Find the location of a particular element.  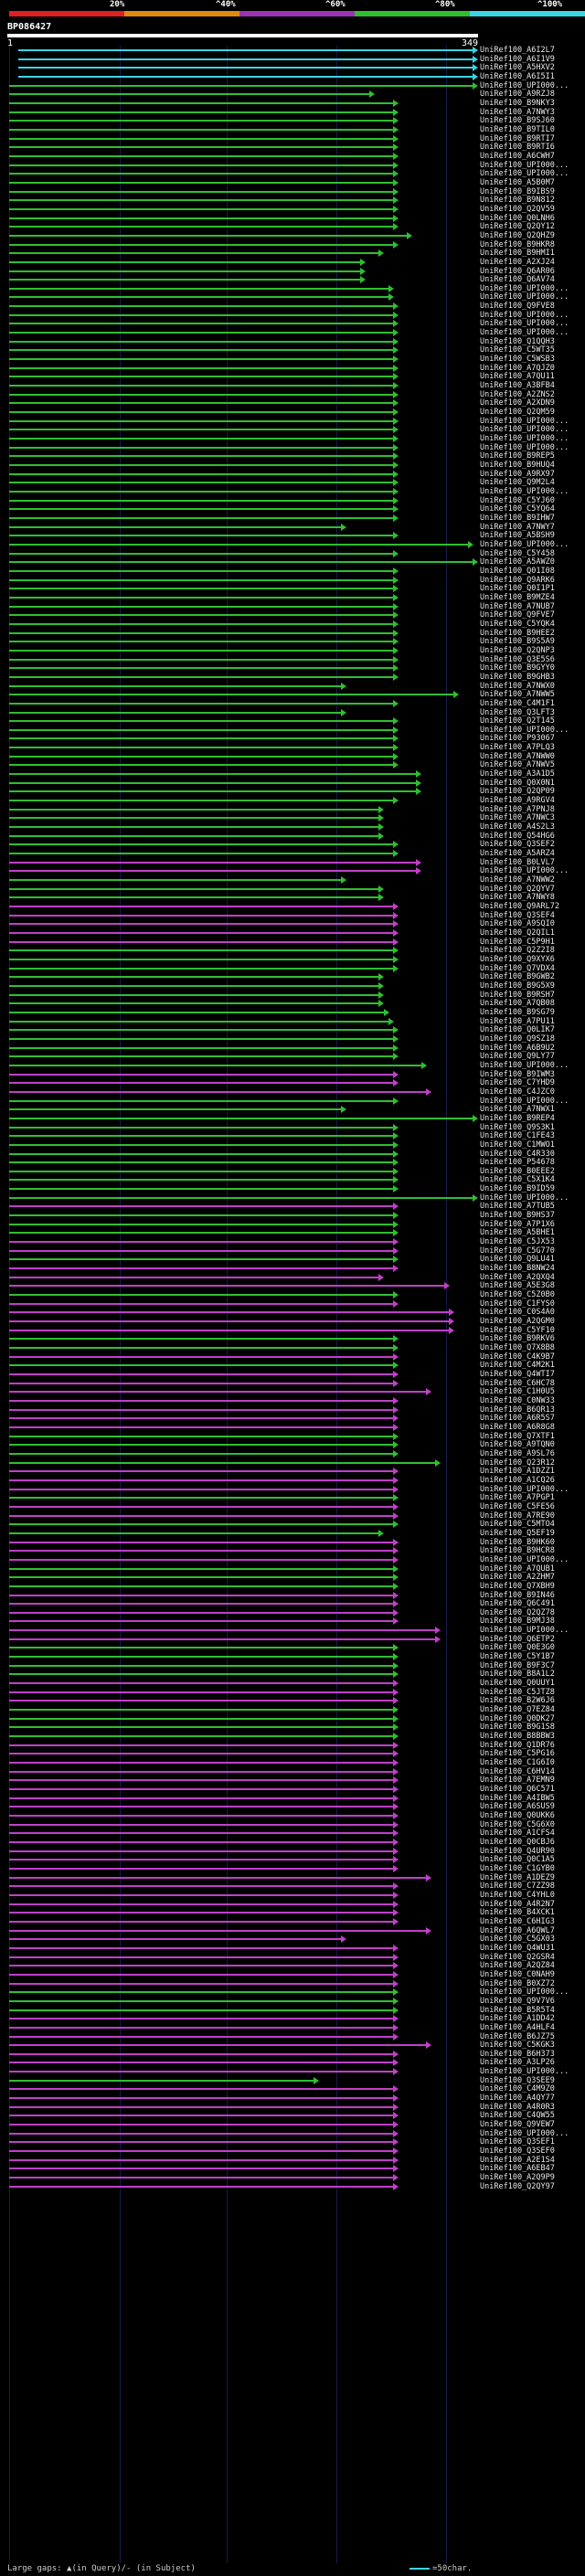

hit-label: UniRef100_Q0UKK6 is located at coordinates (517, 1815).